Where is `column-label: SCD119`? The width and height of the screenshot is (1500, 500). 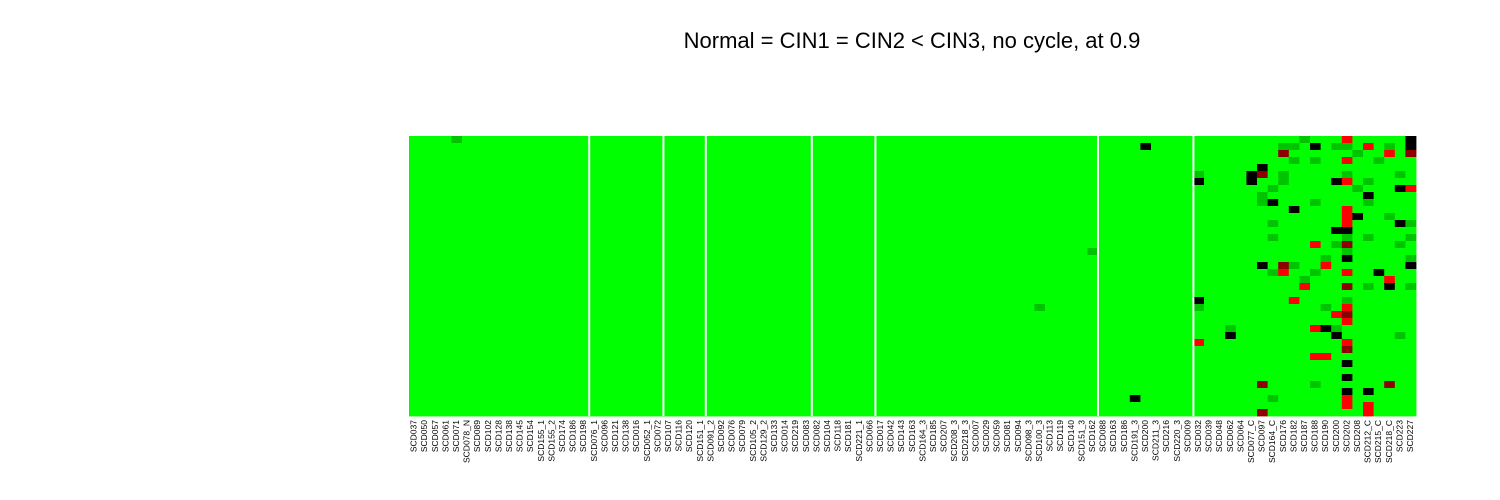 column-label: SCD119 is located at coordinates (1060, 436).